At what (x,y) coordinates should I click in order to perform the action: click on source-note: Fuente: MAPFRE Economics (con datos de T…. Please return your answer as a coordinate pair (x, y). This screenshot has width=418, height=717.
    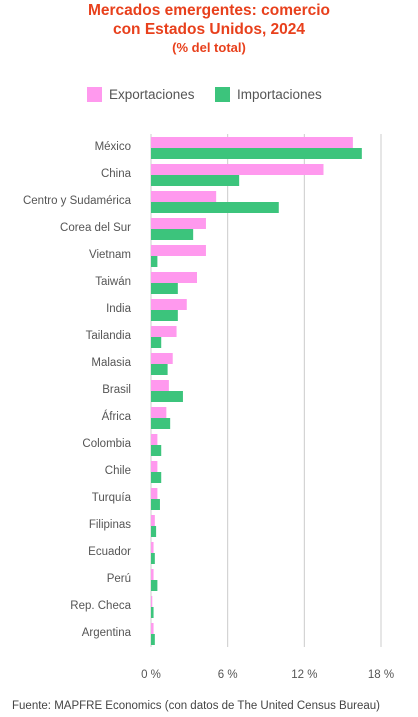
    Looking at the image, I should click on (196, 706).